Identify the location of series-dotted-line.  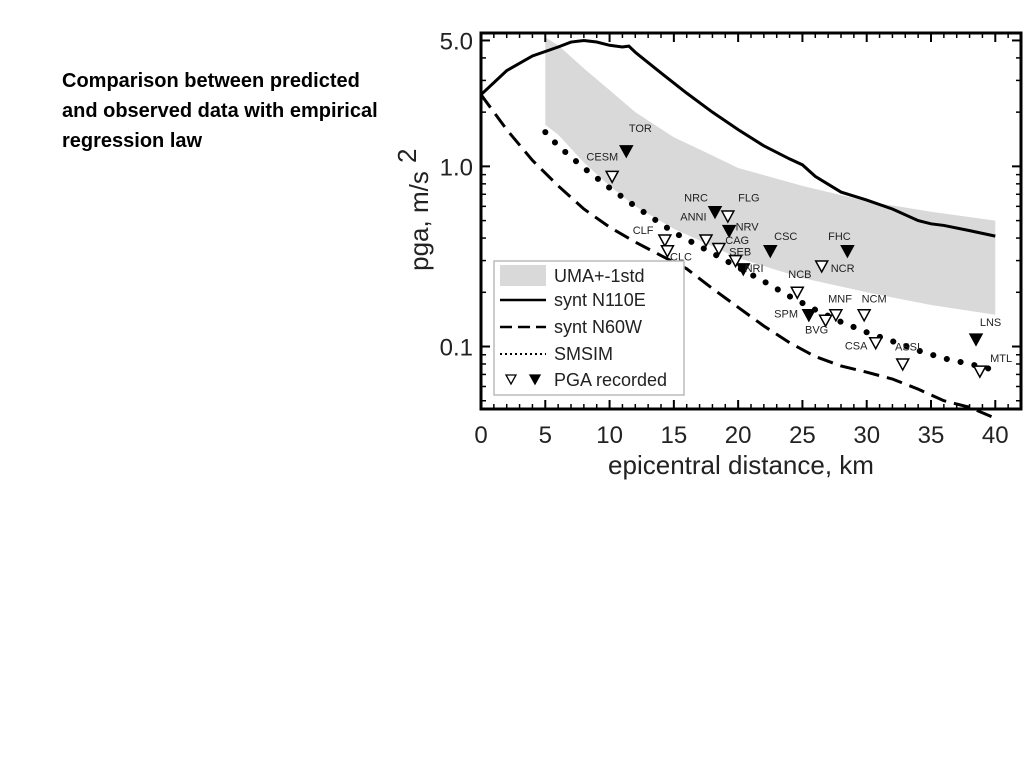
(770, 251).